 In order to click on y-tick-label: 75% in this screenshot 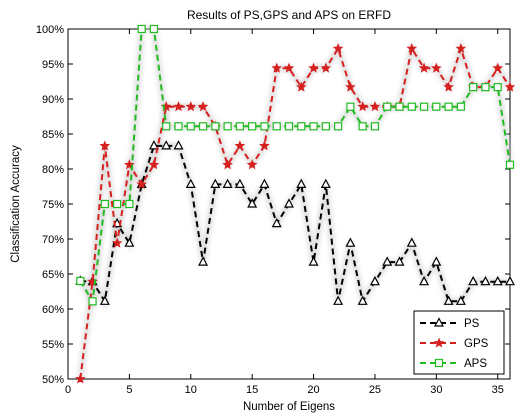, I will do `click(53, 205)`.